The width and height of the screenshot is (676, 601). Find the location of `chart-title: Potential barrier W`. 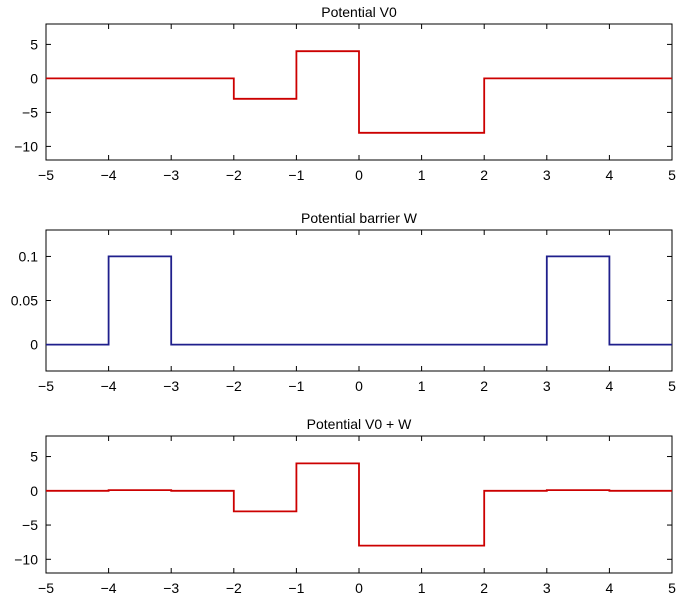

chart-title: Potential barrier W is located at coordinates (359, 218).